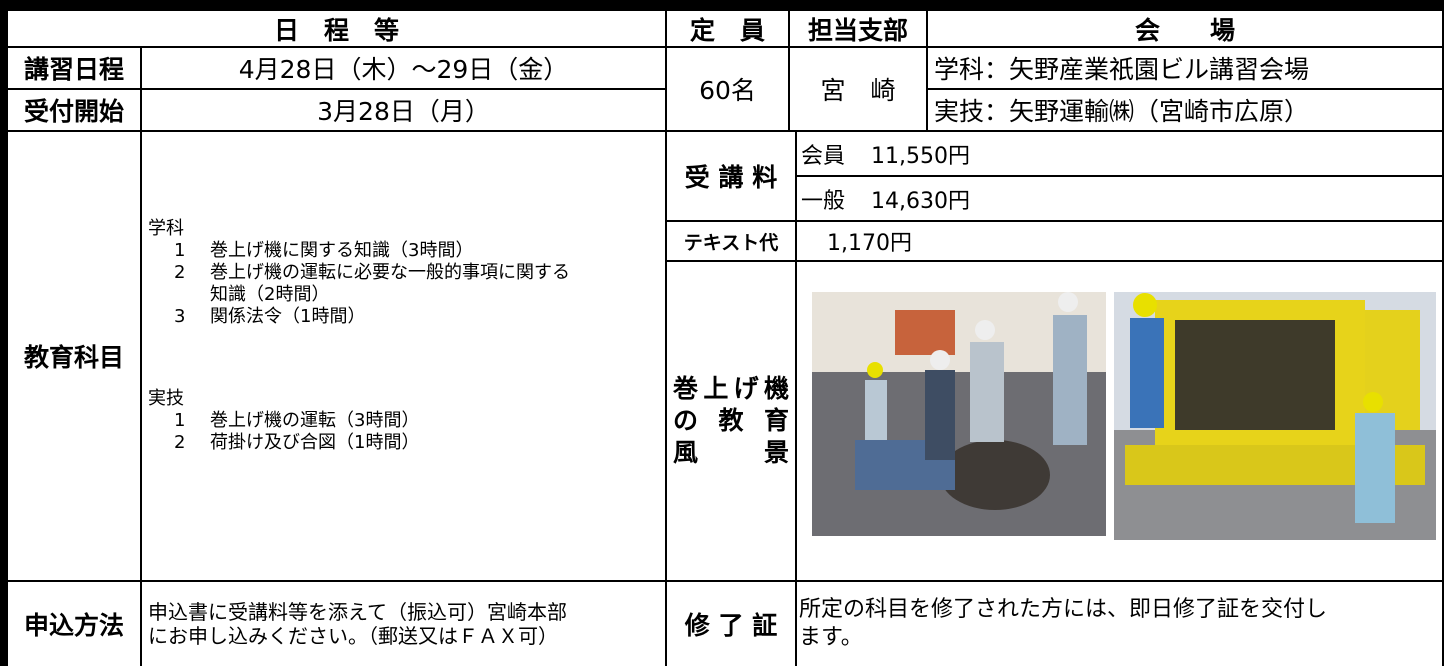 This screenshot has height=666, width=1444. I want to click on item-number: 3, so click(180, 316).